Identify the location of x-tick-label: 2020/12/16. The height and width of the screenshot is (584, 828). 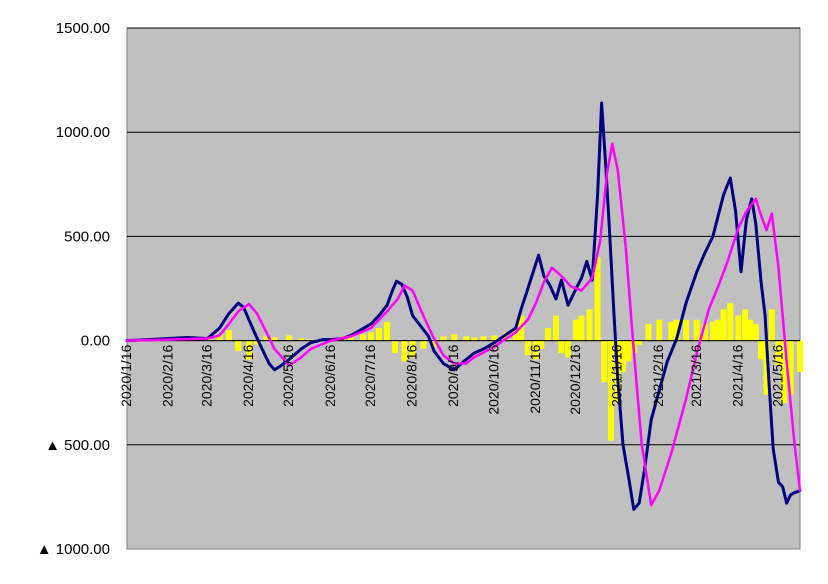
(575, 379).